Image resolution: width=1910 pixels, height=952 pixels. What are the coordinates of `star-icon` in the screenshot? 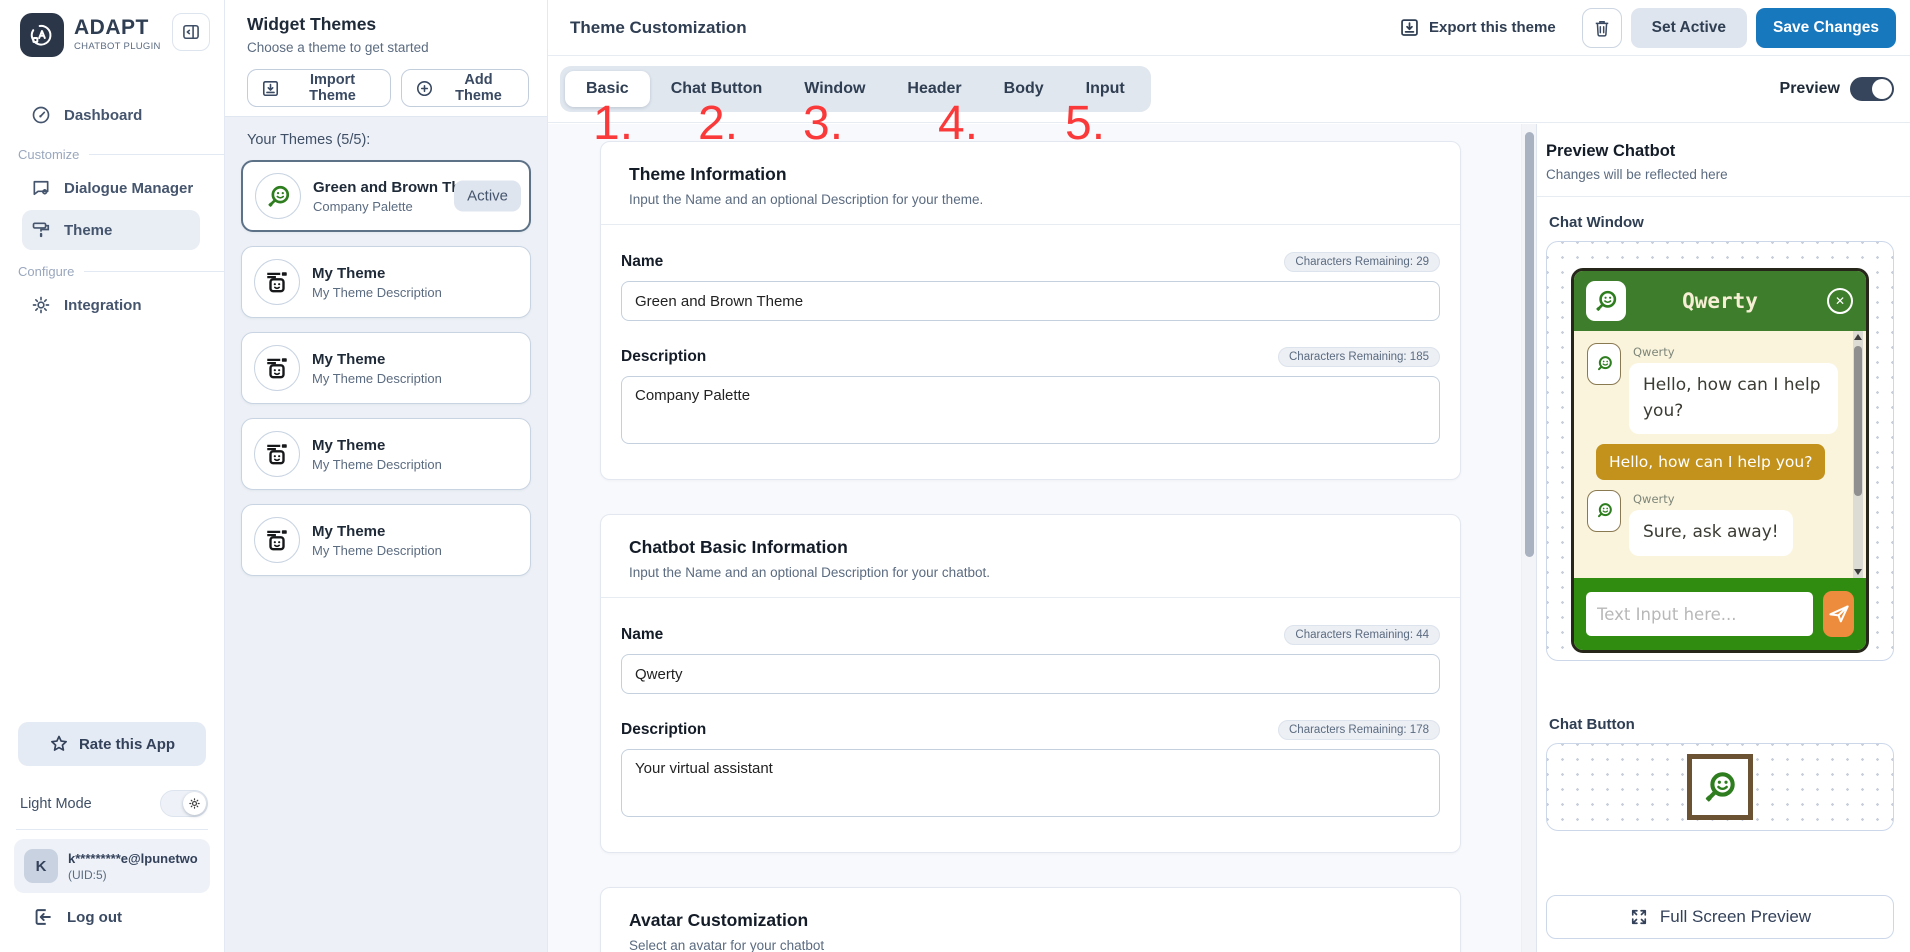 It's located at (59, 744).